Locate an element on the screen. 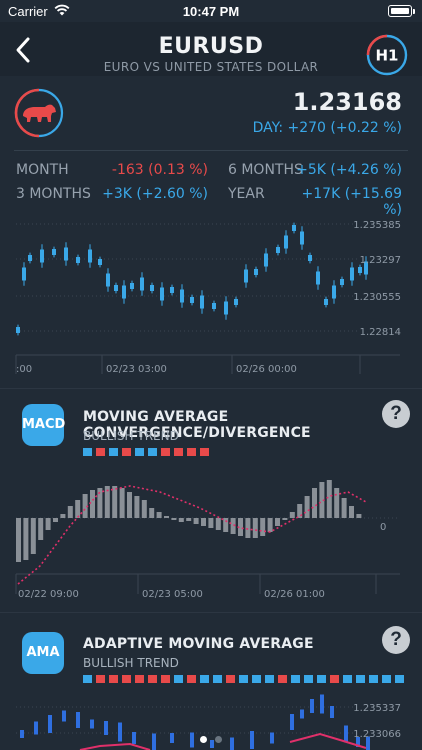 The image size is (422, 750). zero-label: 0 is located at coordinates (383, 527).